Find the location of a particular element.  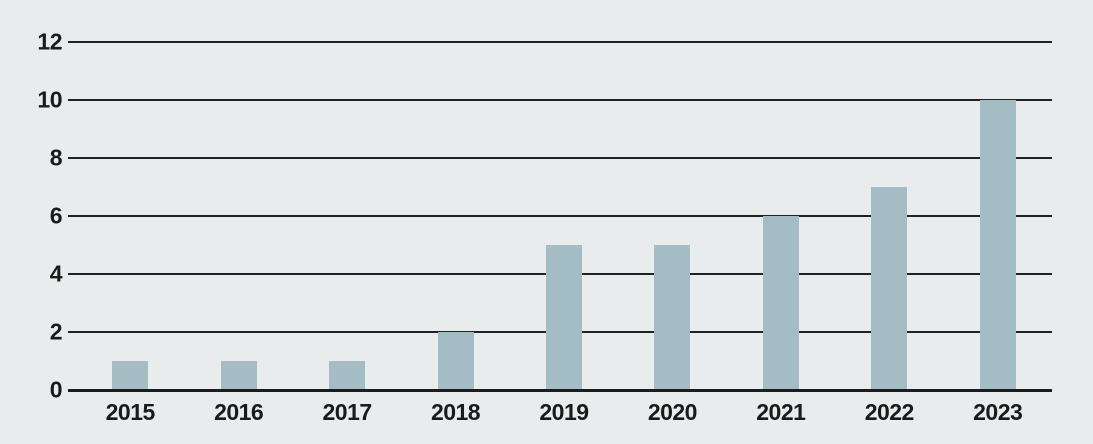

x-tick-label: 2018 is located at coordinates (455, 412).